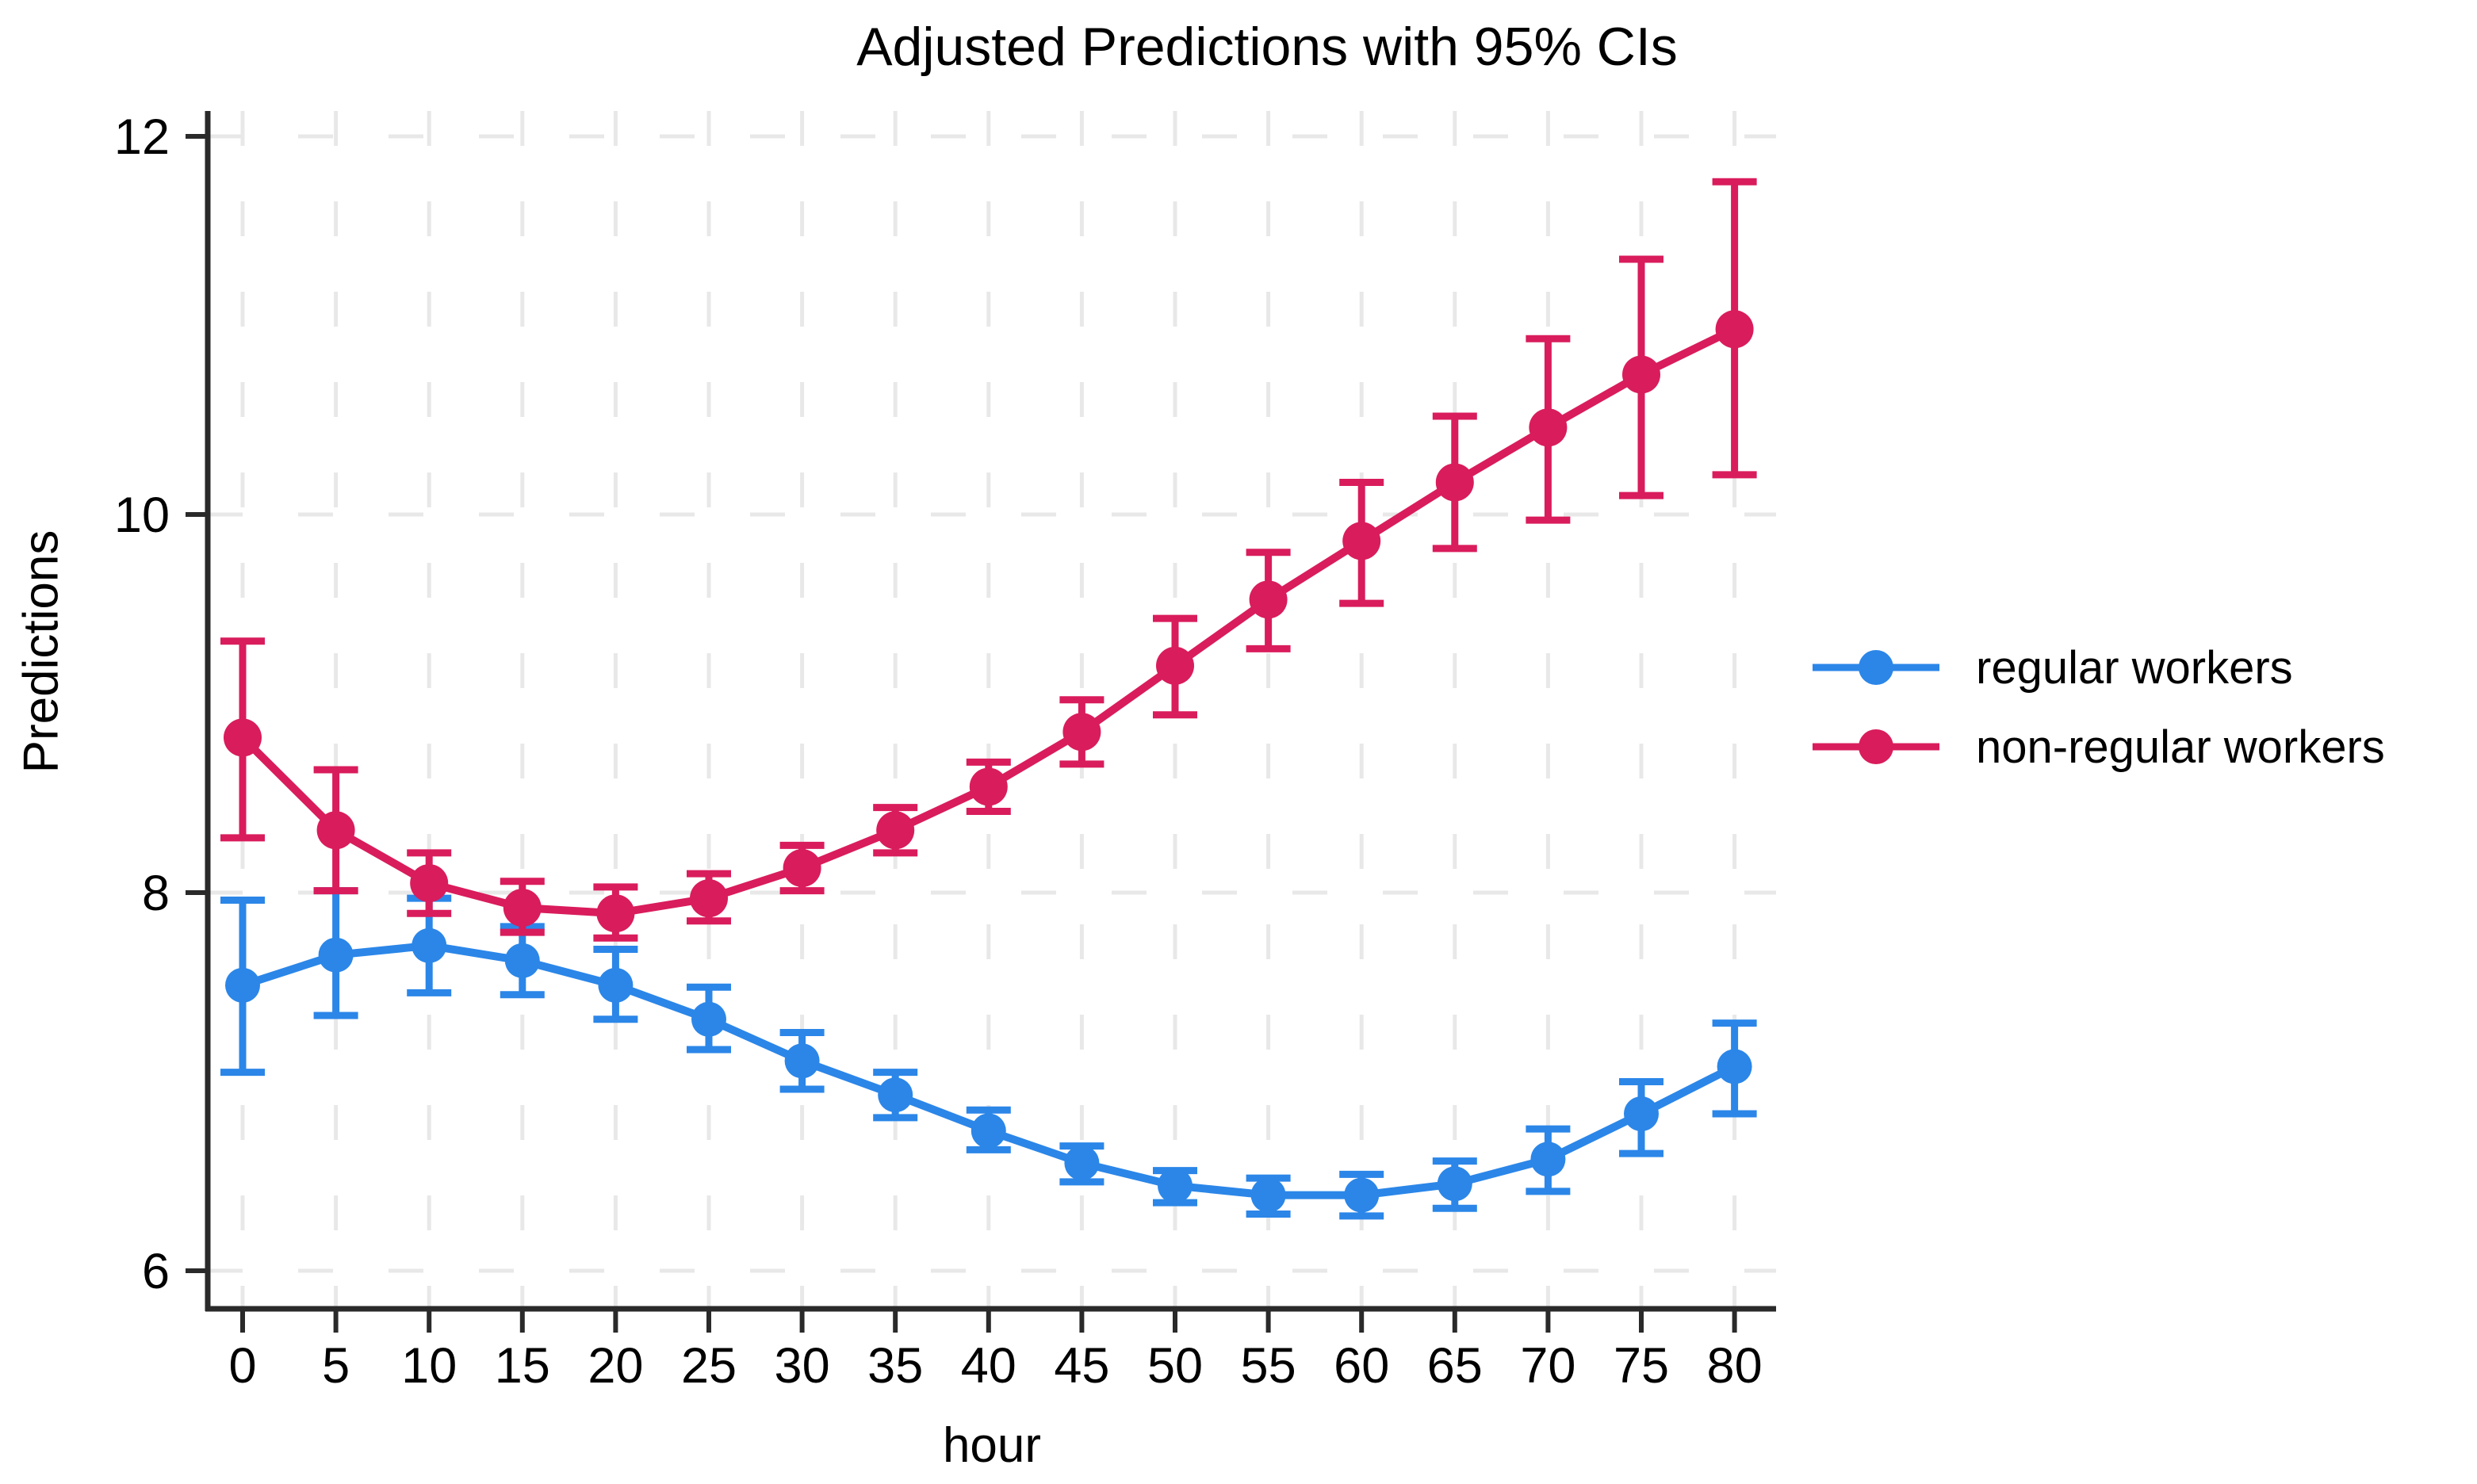 The width and height of the screenshot is (2477, 1484). What do you see at coordinates (992, 1445) in the screenshot?
I see `x-axis-title: hour` at bounding box center [992, 1445].